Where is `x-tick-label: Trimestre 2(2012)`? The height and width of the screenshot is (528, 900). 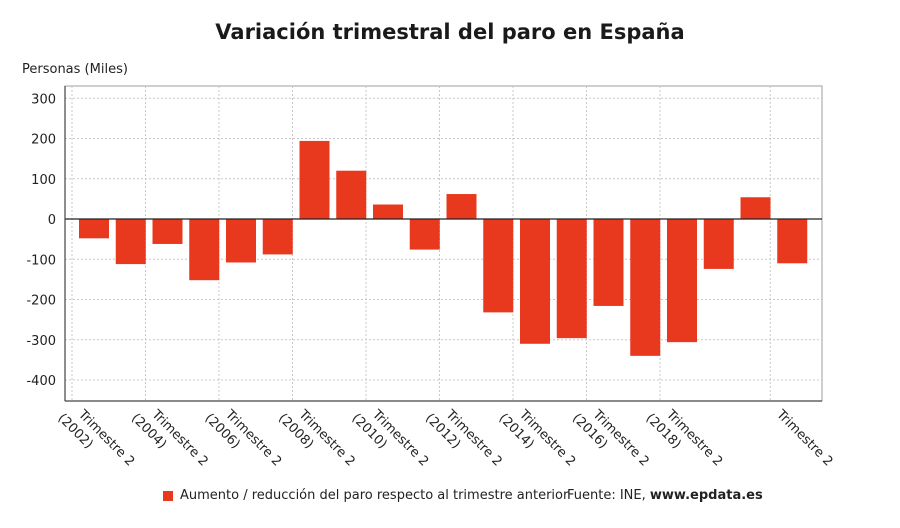
x-tick-label: Trimestre 2(2012) is located at coordinates (463, 438).